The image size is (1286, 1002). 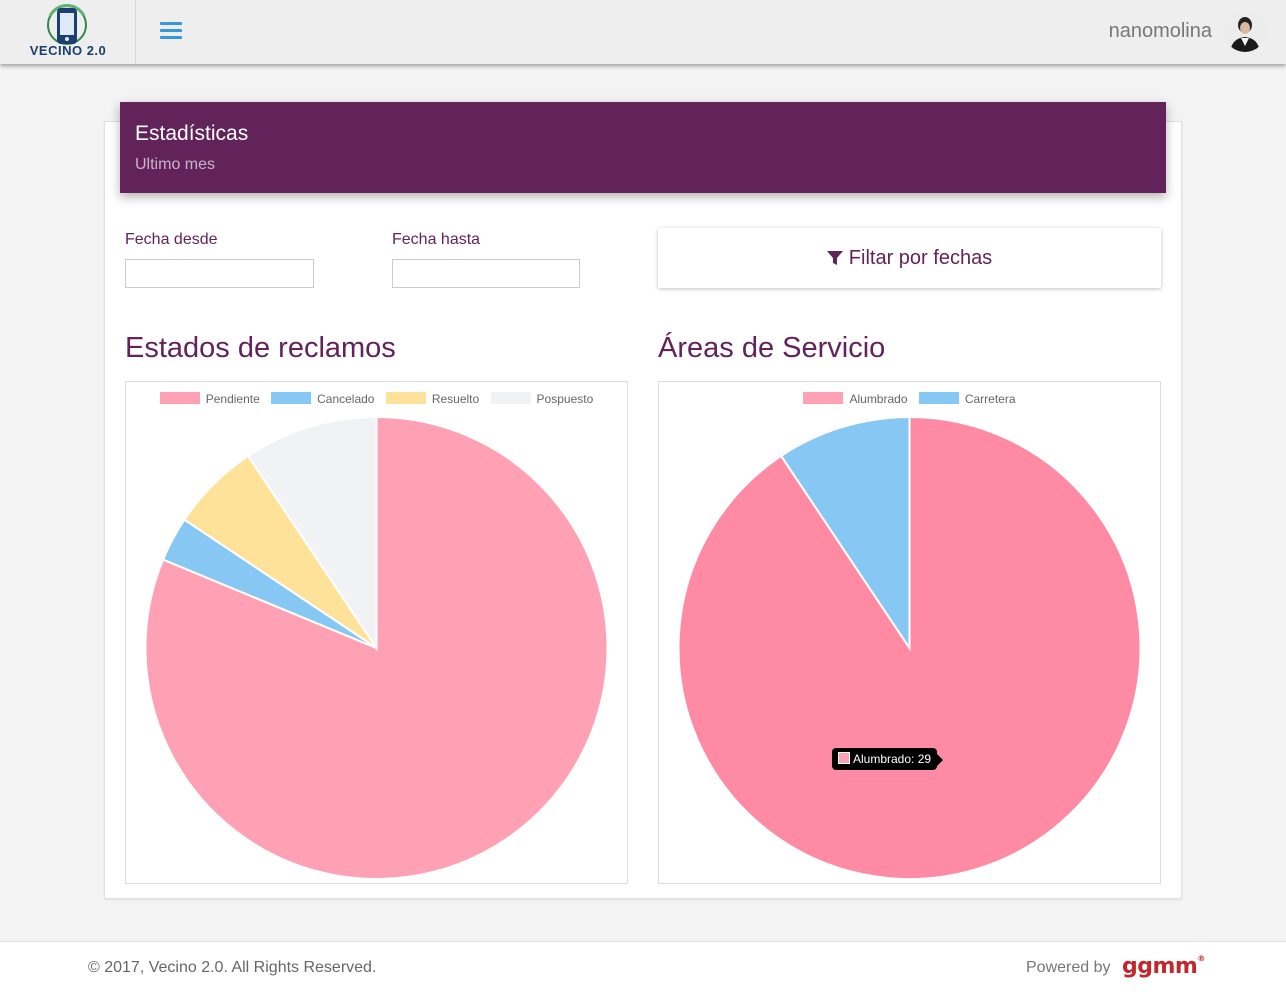 I want to click on legend-label: Resuelto, so click(x=455, y=399).